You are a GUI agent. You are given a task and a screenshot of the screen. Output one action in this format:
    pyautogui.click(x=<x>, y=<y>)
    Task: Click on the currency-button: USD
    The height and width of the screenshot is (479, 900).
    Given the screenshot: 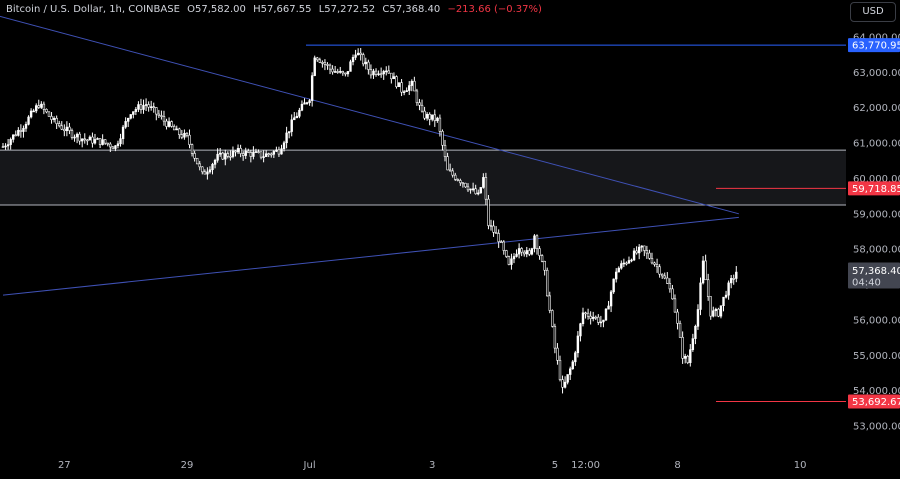 What is the action you would take?
    pyautogui.click(x=873, y=12)
    